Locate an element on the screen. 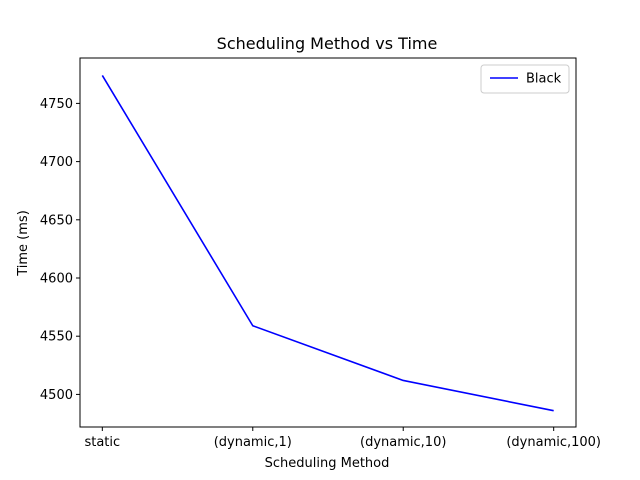 The image size is (640, 480). y-tick-label: 4600 is located at coordinates (56, 279).